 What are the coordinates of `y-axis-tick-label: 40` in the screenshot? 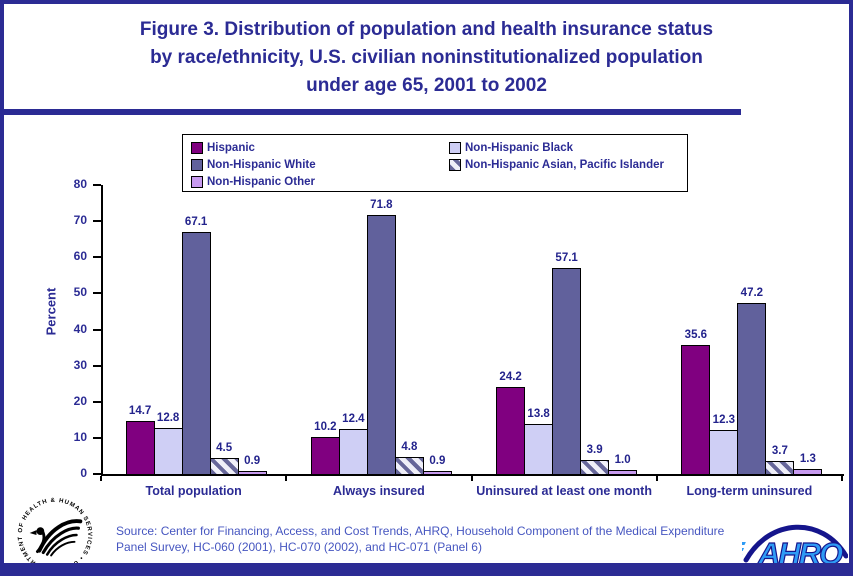 It's located at (80, 328).